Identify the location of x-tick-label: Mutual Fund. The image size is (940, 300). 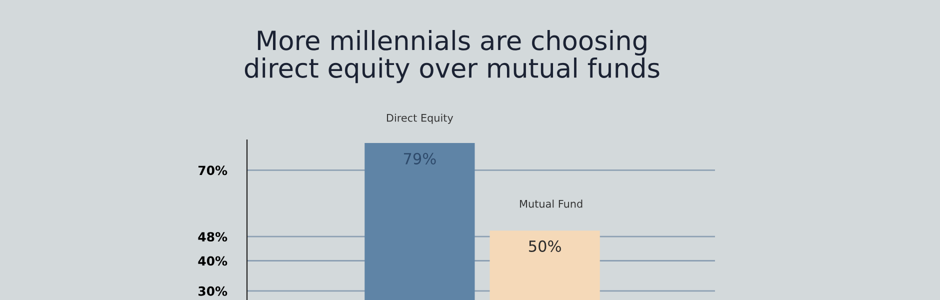
(551, 204).